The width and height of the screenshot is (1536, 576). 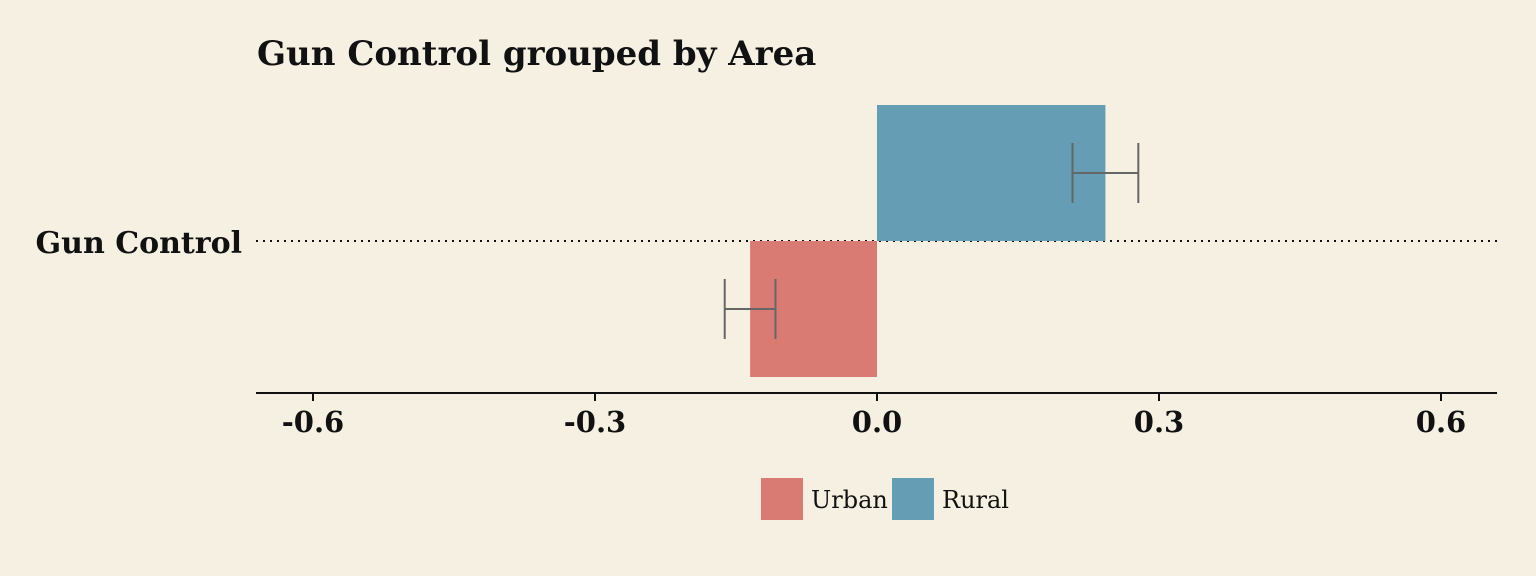 I want to click on x-tick-label: -0.3, so click(x=595, y=422).